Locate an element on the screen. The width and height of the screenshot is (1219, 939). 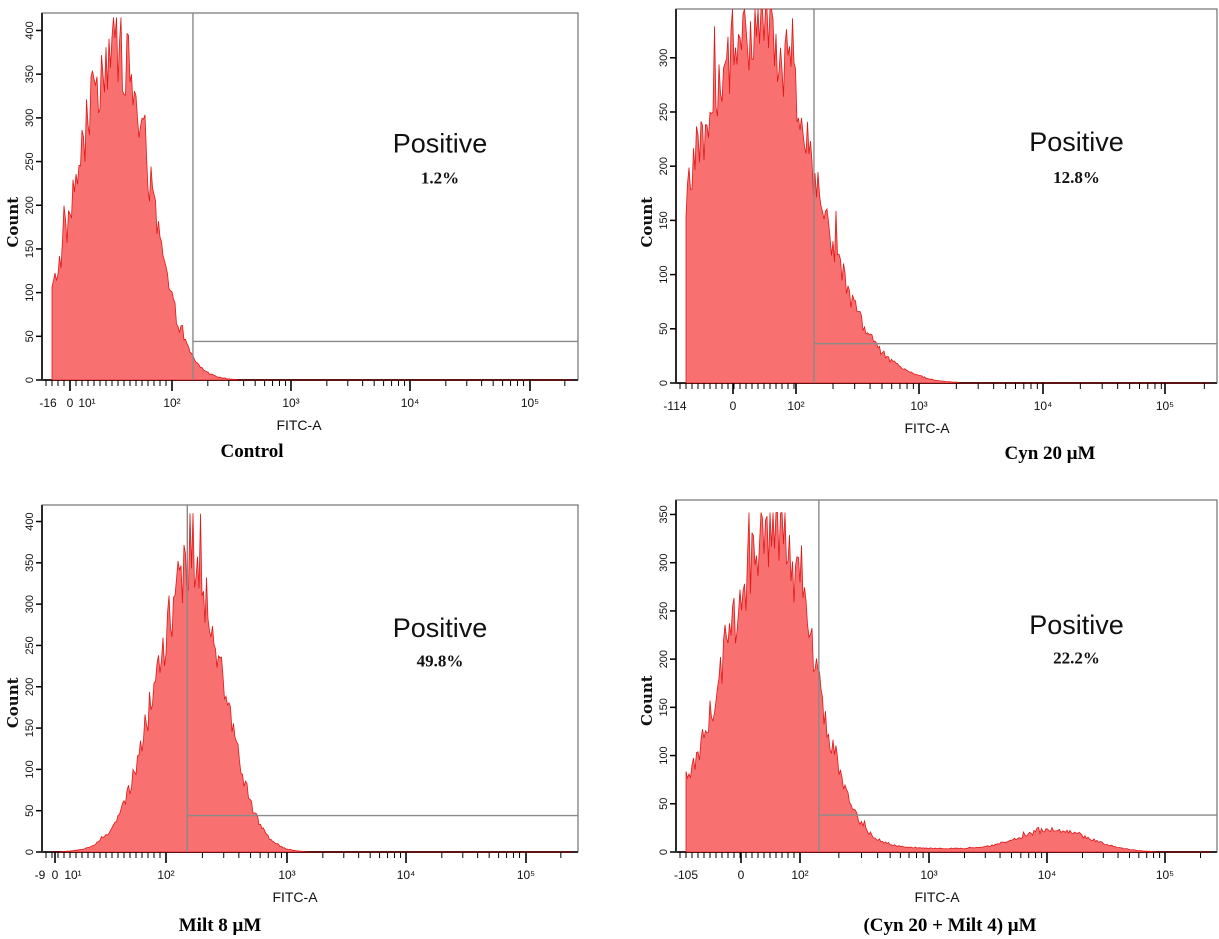
gate-percent: 49.8% is located at coordinates (440, 660).